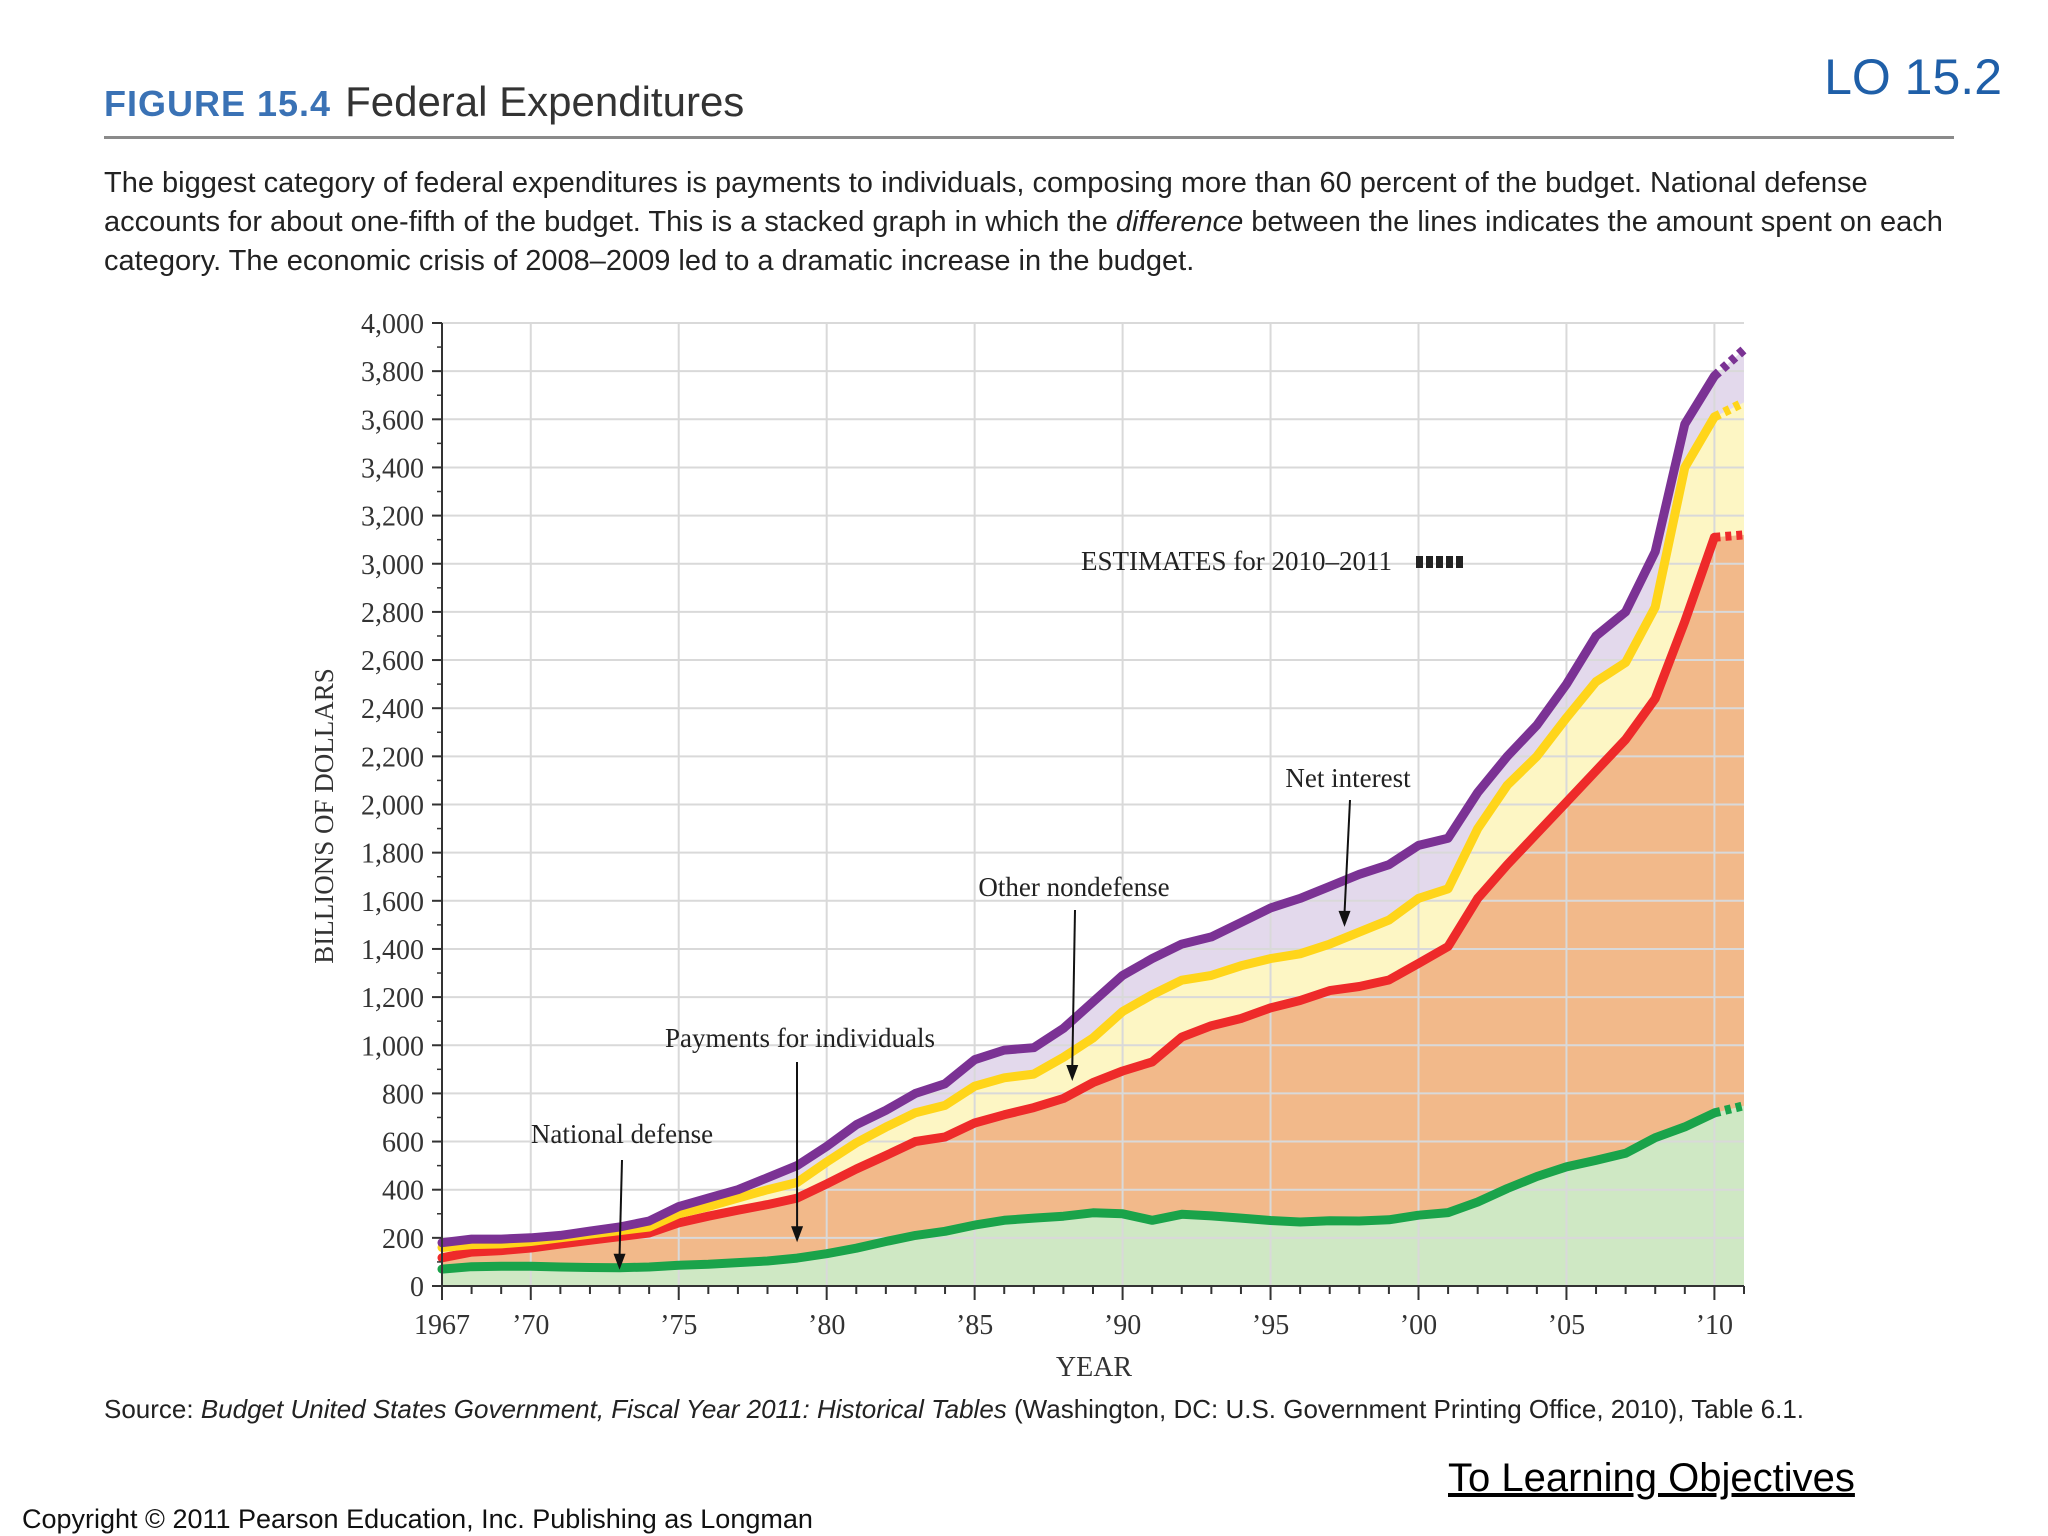 The height and width of the screenshot is (1536, 2048). Describe the element at coordinates (392, 998) in the screenshot. I see `y-tick-label: 1,200` at that location.